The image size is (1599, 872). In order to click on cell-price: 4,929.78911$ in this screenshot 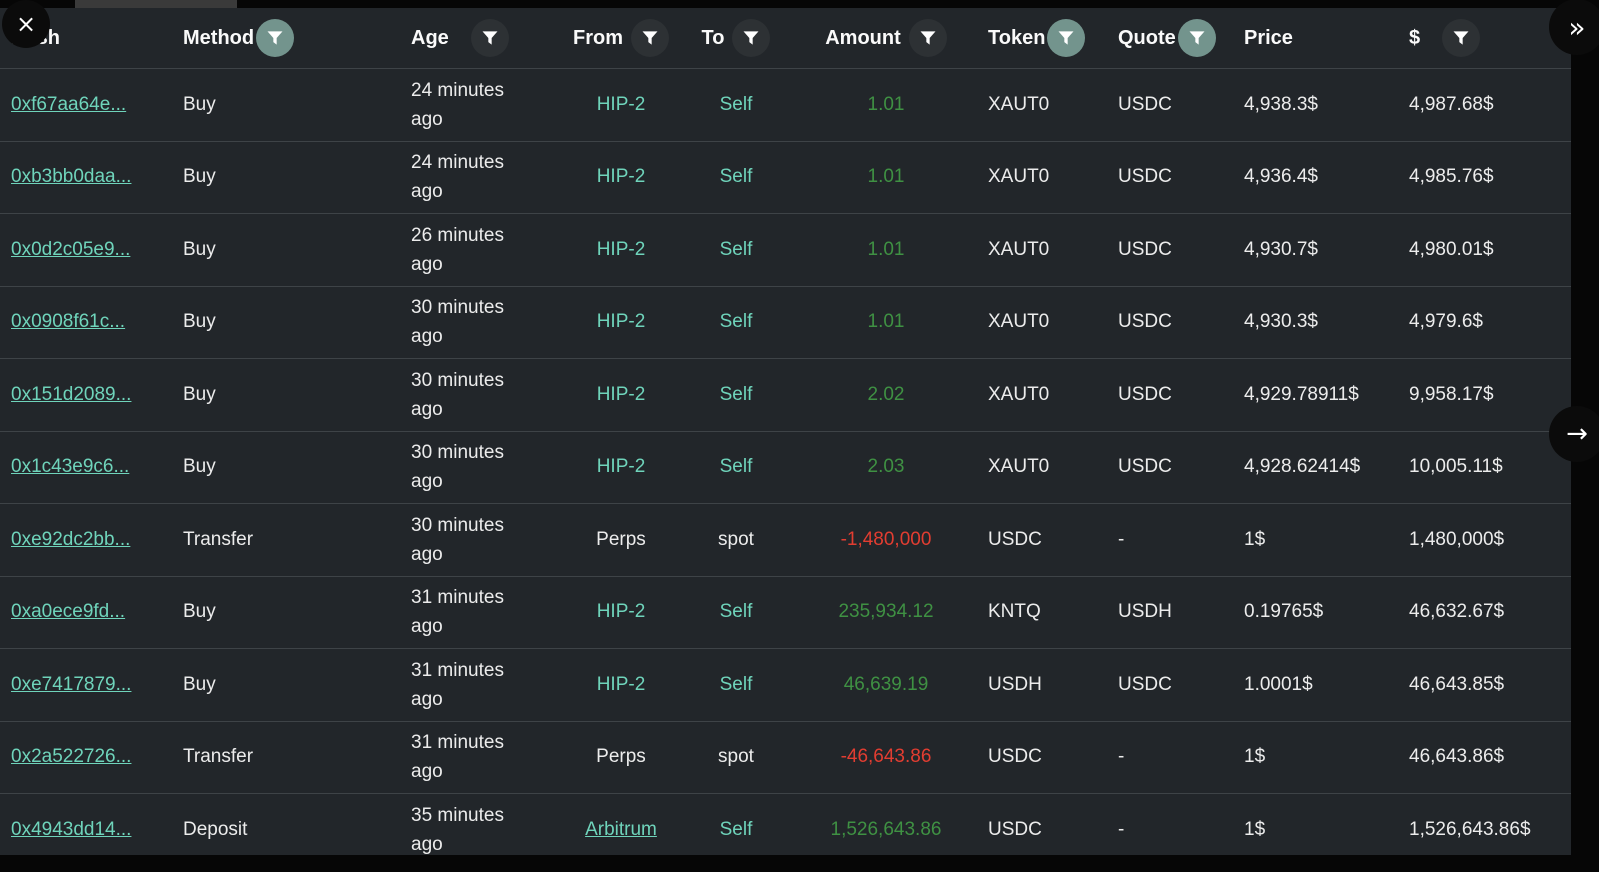, I will do `click(1301, 394)`.